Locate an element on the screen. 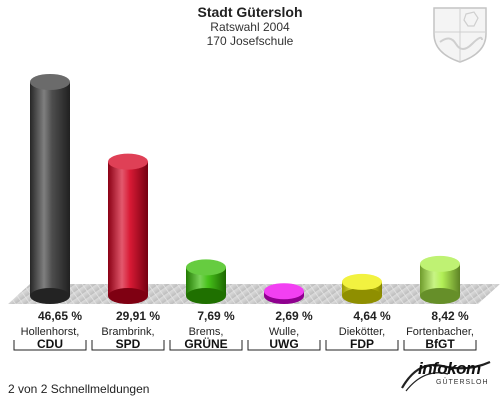  candidate-label: Diekötter, is located at coordinates (362, 332).